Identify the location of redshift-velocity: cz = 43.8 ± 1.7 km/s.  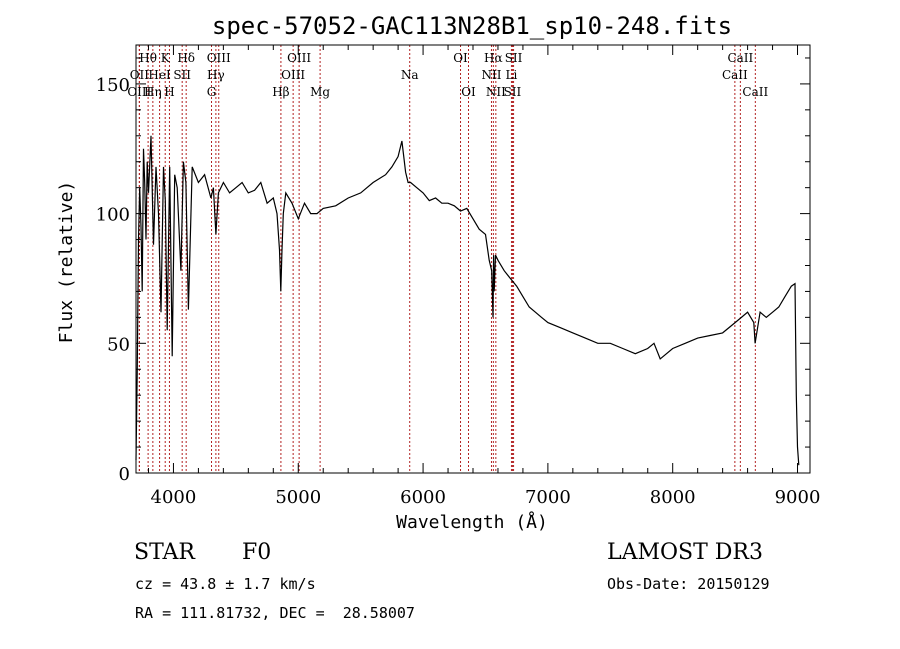
(225, 584).